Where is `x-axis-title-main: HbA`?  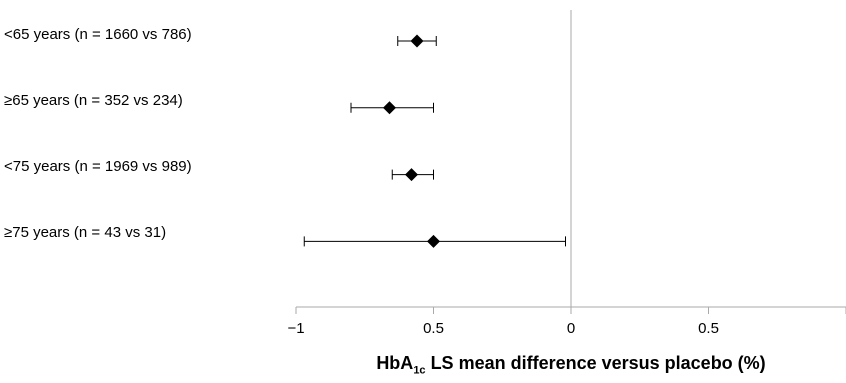 x-axis-title-main: HbA is located at coordinates (395, 363).